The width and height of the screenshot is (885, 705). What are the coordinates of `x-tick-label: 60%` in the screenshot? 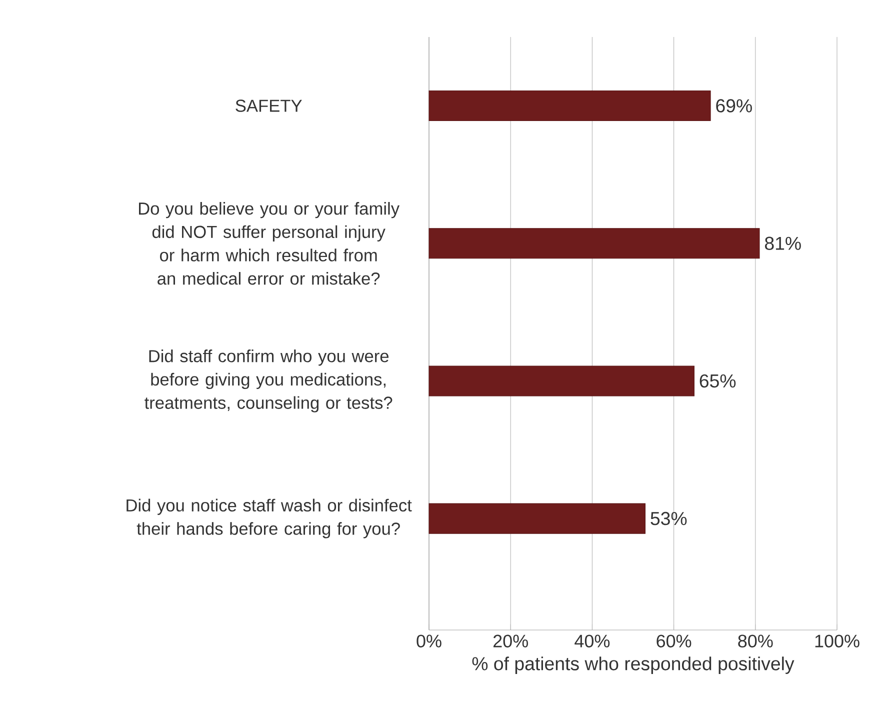 It's located at (674, 641).